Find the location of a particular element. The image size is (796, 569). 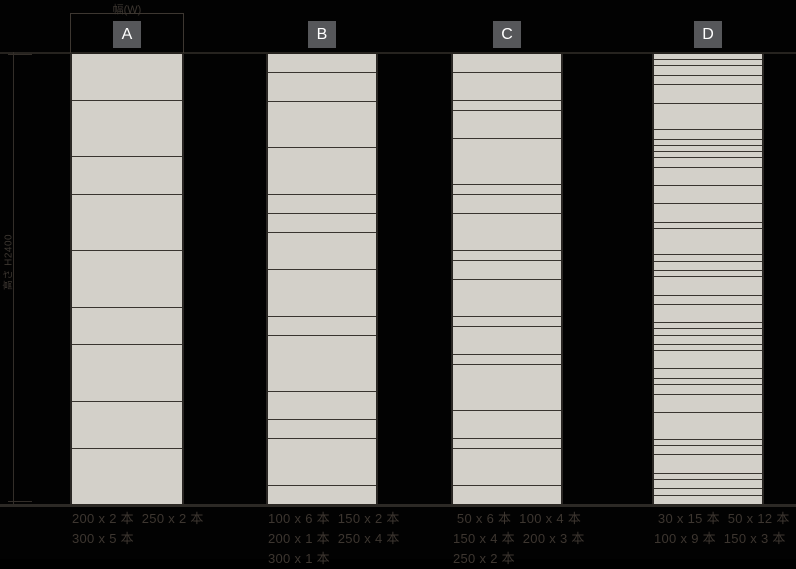

caption-line: 250 x 2 本 is located at coordinates (484, 558).